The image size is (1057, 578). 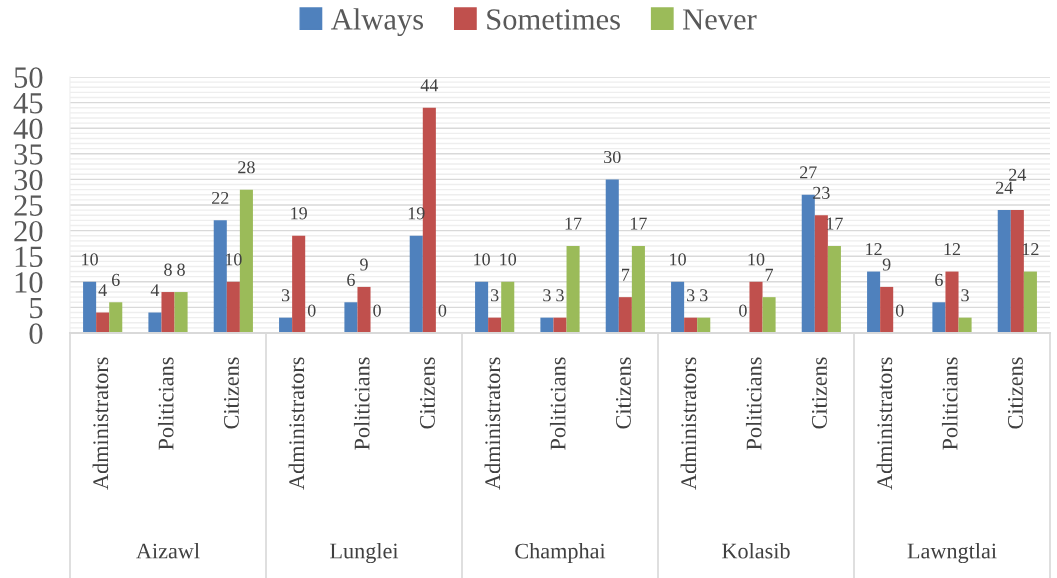 I want to click on y-tick-label: 5, so click(x=36, y=308).